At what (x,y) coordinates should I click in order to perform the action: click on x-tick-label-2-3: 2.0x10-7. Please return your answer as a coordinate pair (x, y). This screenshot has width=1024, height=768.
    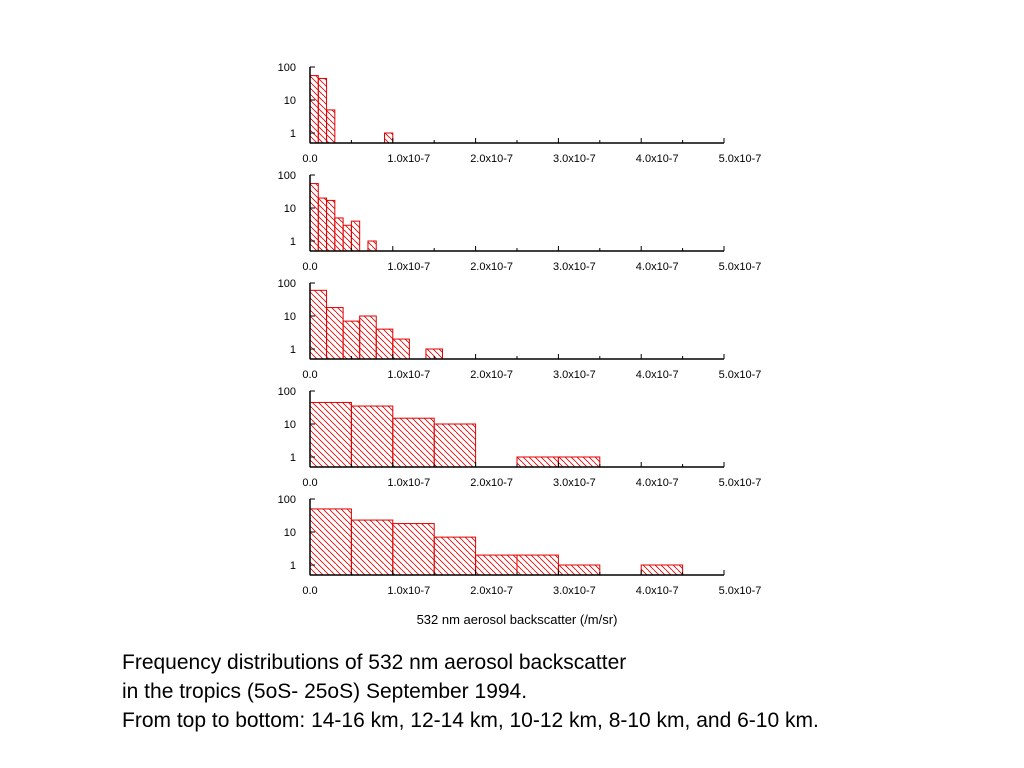
    Looking at the image, I should click on (491, 267).